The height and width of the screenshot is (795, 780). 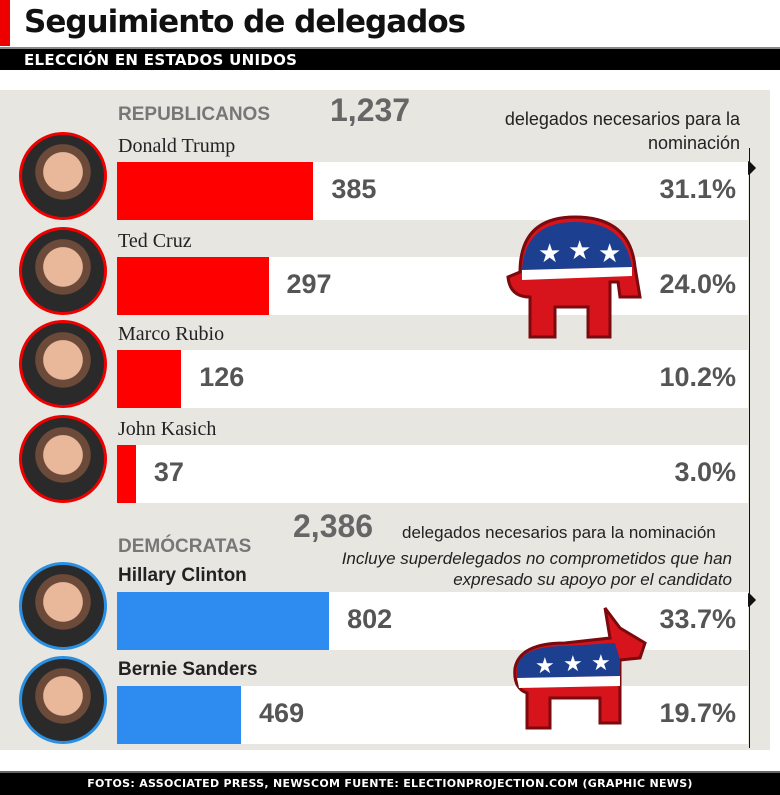 What do you see at coordinates (161, 60) in the screenshot?
I see `subtitle: ELECCIÓN EN ESTADOS UNIDOS` at bounding box center [161, 60].